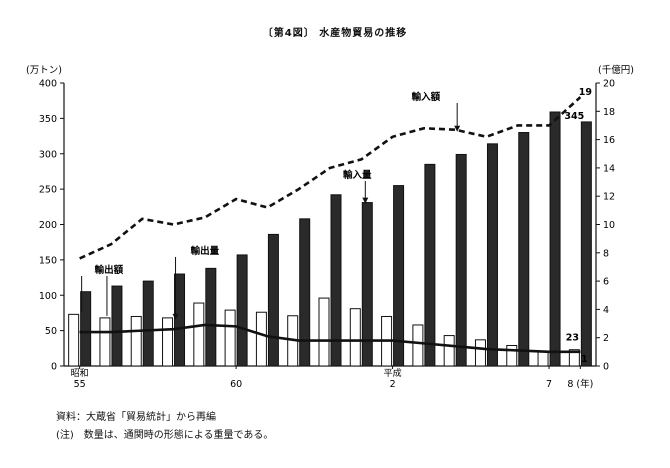 Image resolution: width=670 pixels, height=468 pixels. What do you see at coordinates (48, 154) in the screenshot?
I see `left-tick-label: 300` at bounding box center [48, 154].